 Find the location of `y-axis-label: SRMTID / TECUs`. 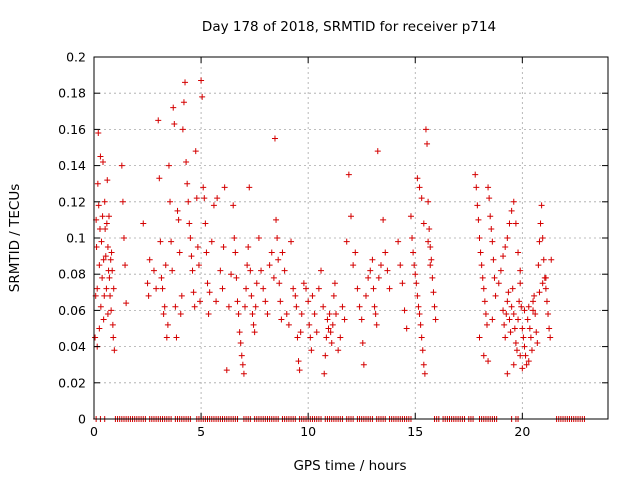

y-axis-label: SRMTID / TECUs is located at coordinates (15, 238).